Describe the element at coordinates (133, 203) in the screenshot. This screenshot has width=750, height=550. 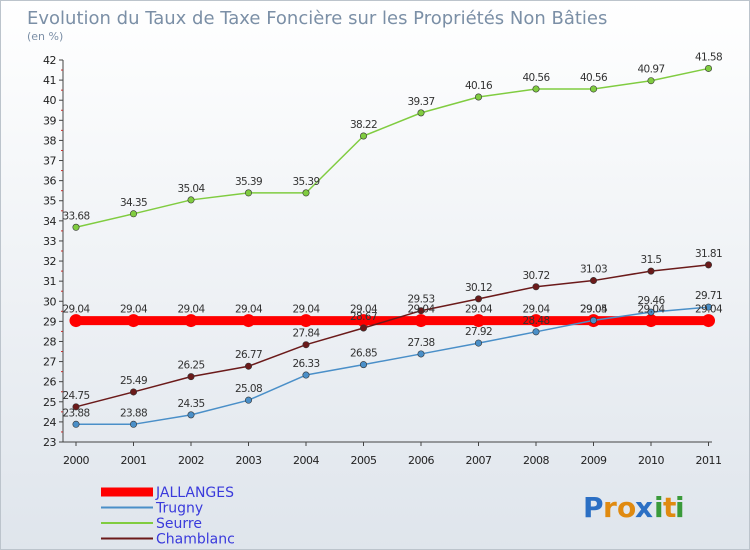
I see `data-label: 34.35` at that location.